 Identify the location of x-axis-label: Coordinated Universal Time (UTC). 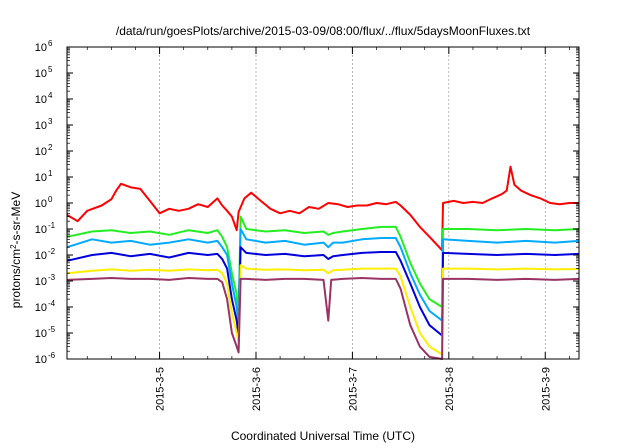
(323, 436).